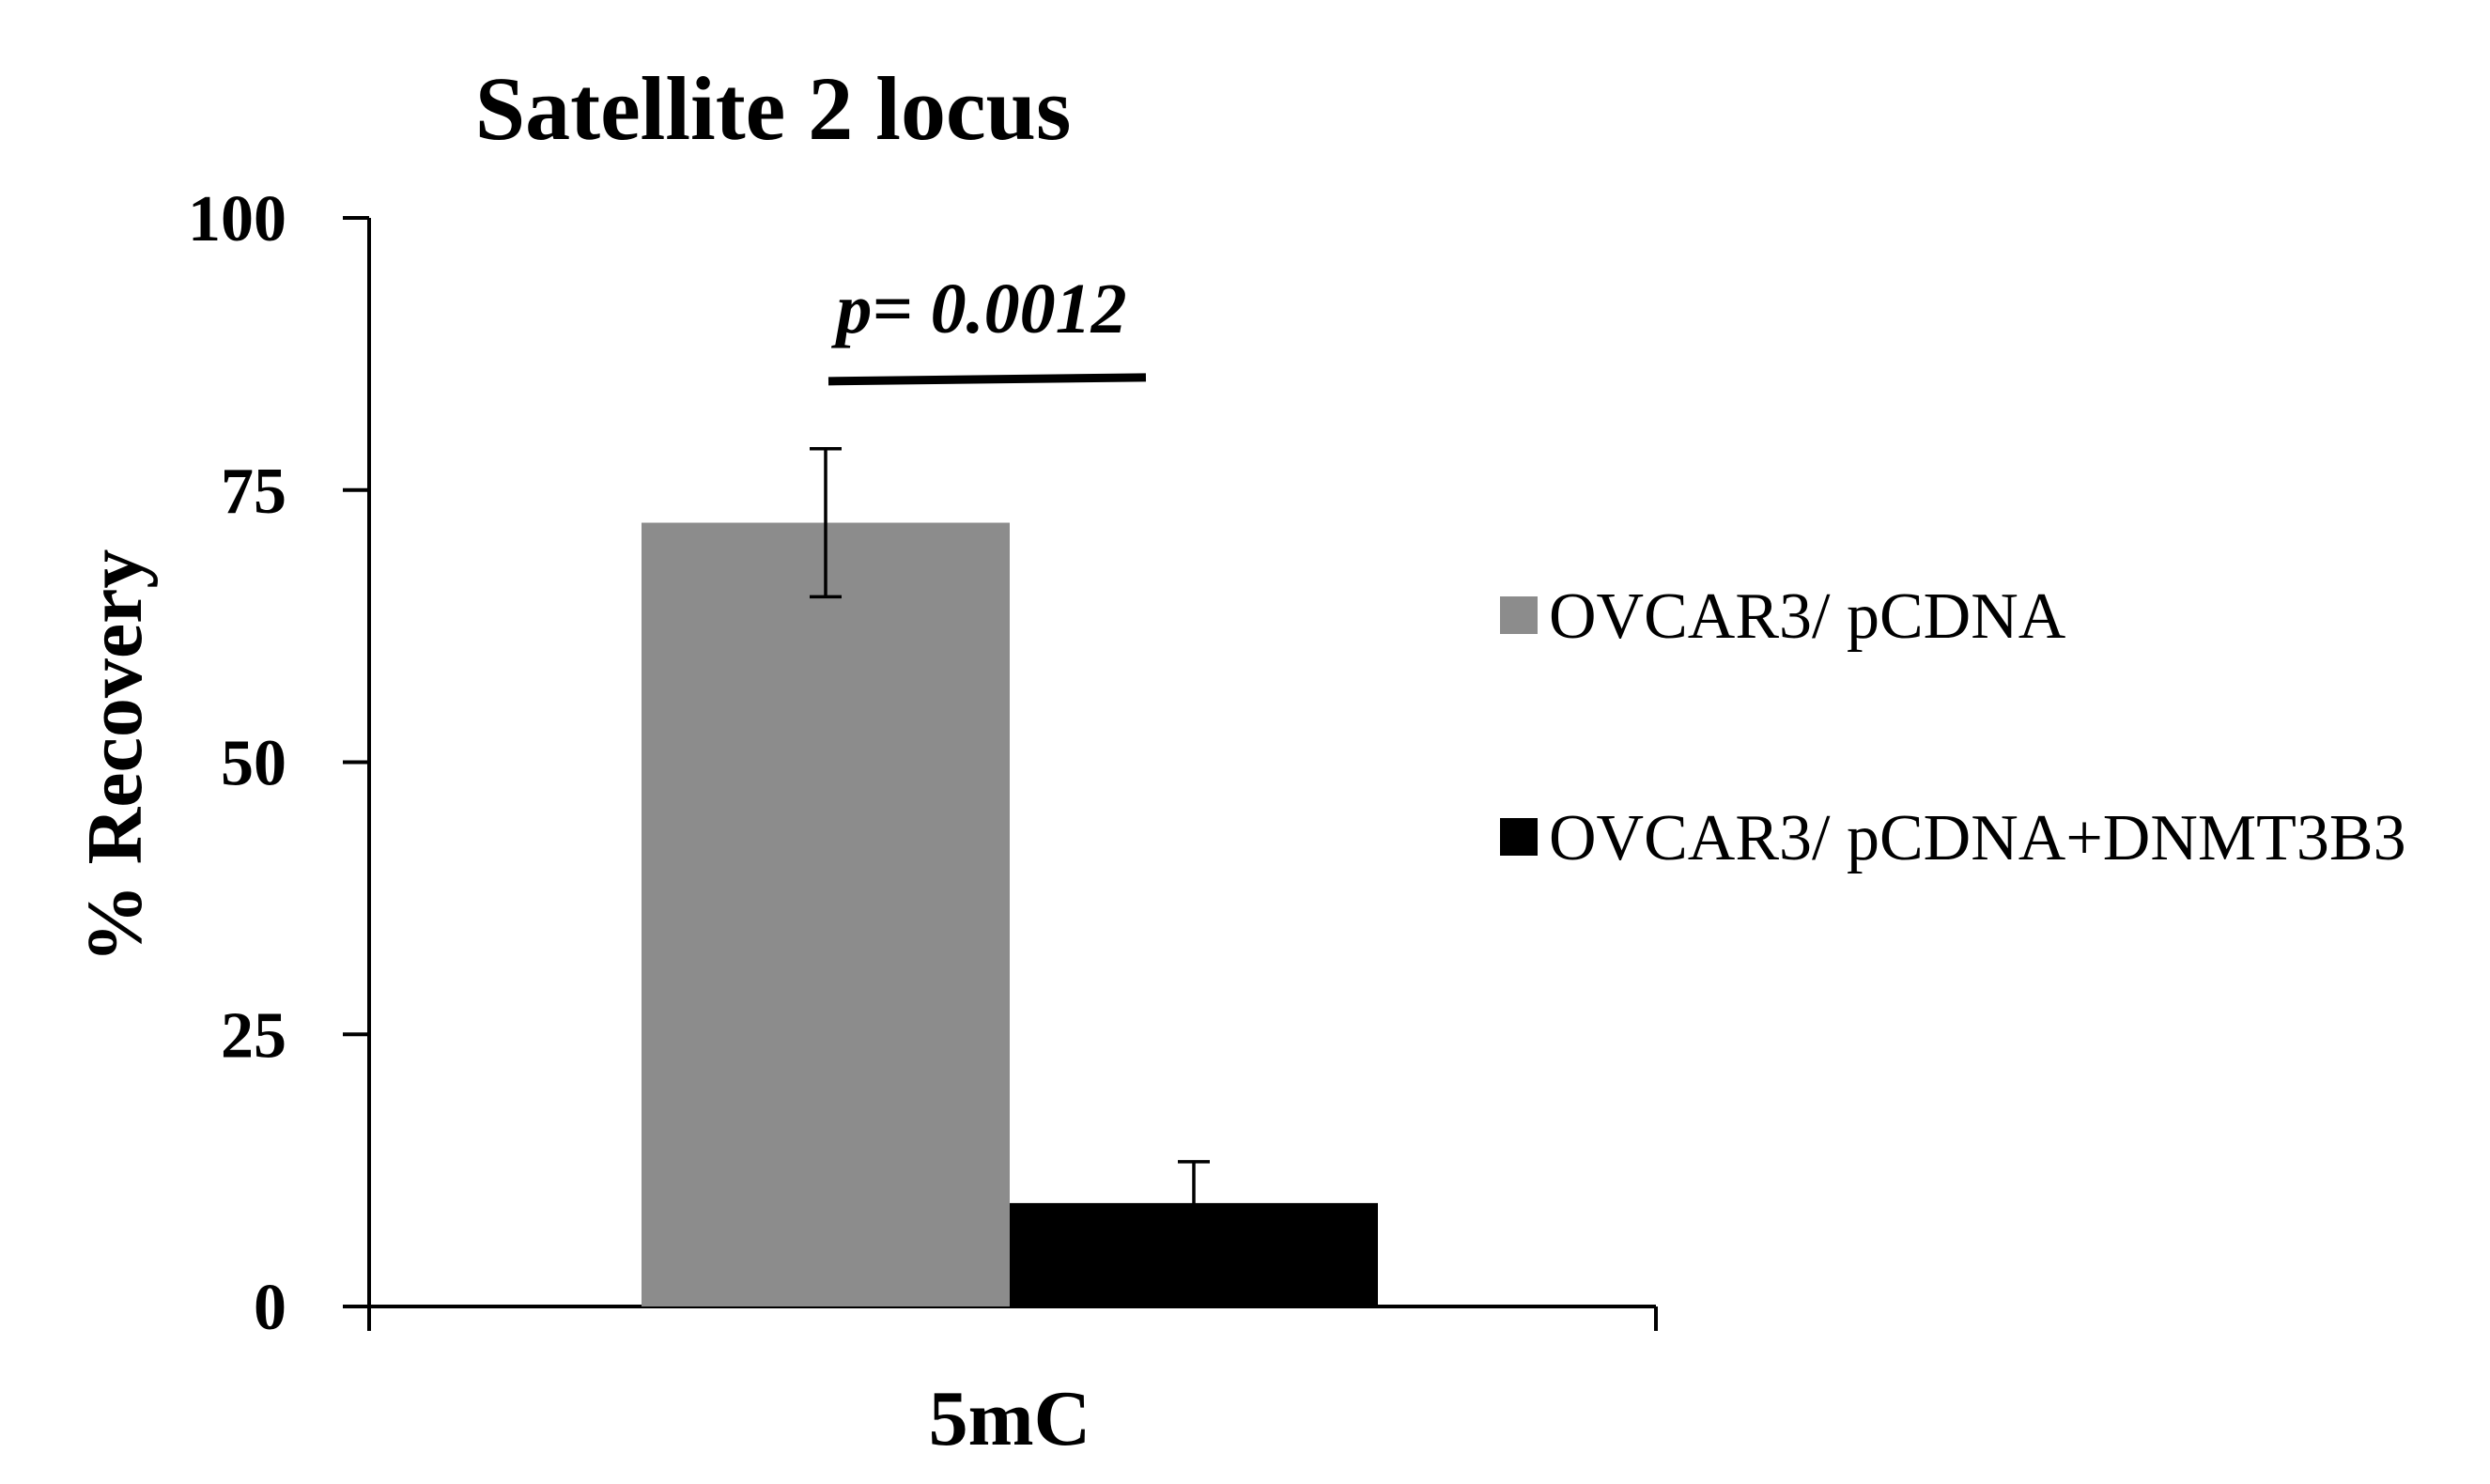  Describe the element at coordinates (1953, 727) in the screenshot. I see `legend: OVCAR3/ pCDNA OVCAR3/ pCDNA+DNMT3B3` at that location.